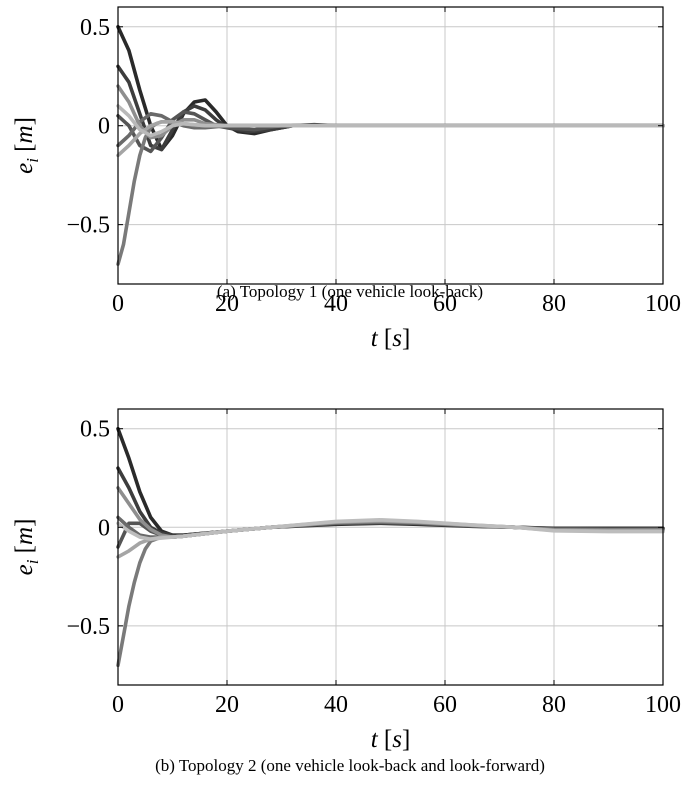  I want to click on figure-caption: (a) Topology 1 (one vehicle look-back), so click(350, 291).